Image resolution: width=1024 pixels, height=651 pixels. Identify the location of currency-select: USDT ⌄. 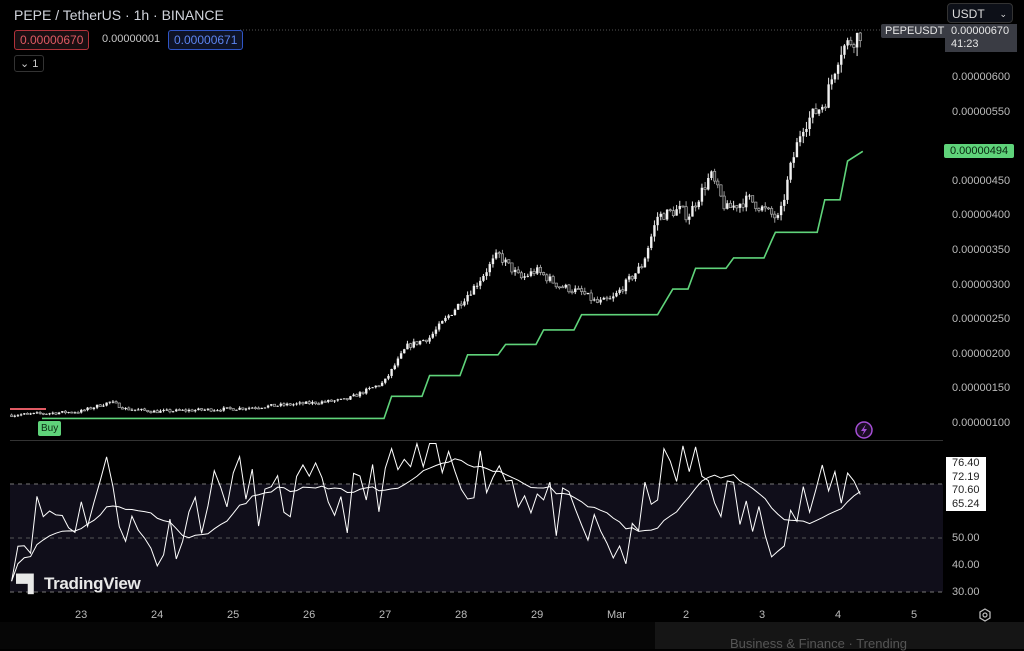
(980, 13).